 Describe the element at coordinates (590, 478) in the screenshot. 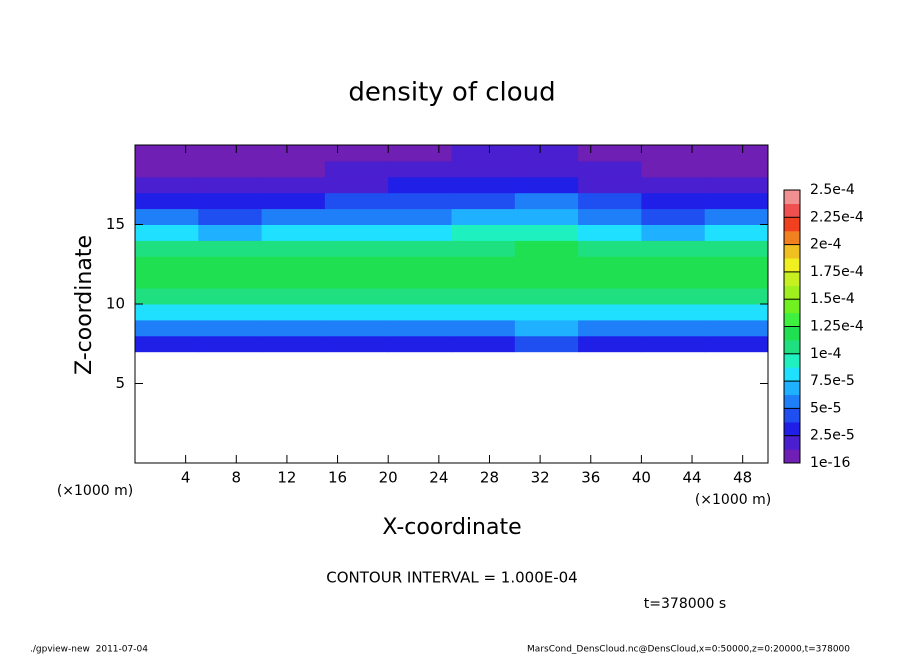

I see `x-tick-label: 36` at that location.